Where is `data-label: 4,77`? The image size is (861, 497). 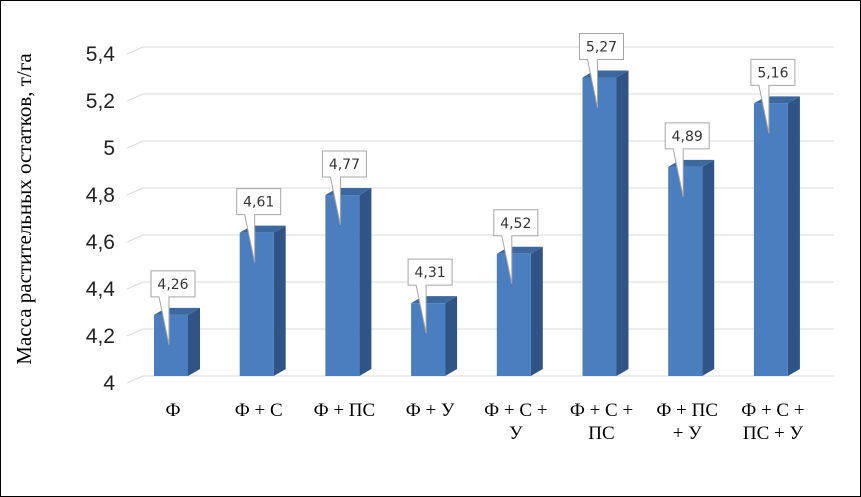 data-label: 4,77 is located at coordinates (344, 165).